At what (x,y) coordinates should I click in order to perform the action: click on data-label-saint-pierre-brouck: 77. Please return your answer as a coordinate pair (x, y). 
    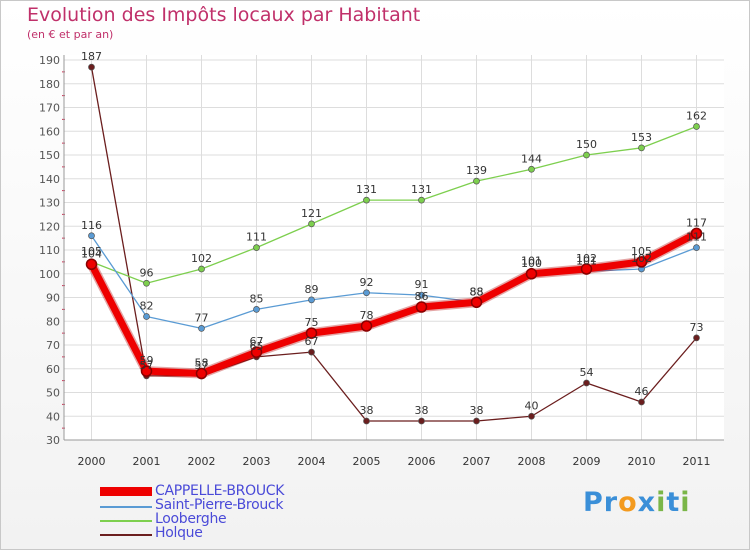
    Looking at the image, I should click on (202, 317).